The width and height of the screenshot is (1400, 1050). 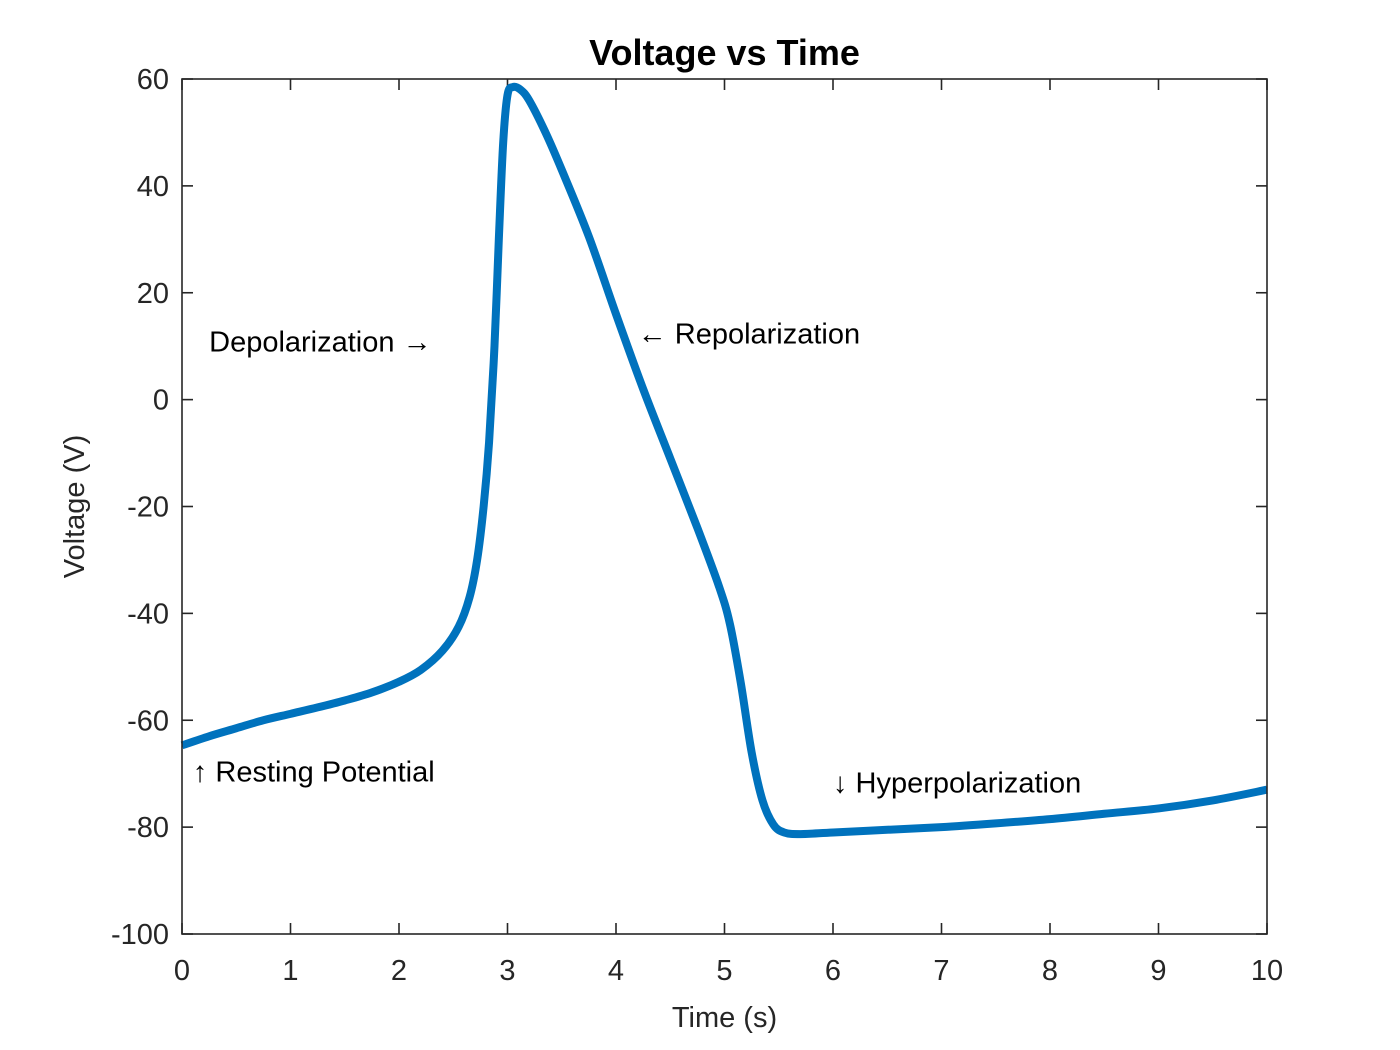 What do you see at coordinates (320, 343) in the screenshot?
I see `annotation-label: Depolarization →` at bounding box center [320, 343].